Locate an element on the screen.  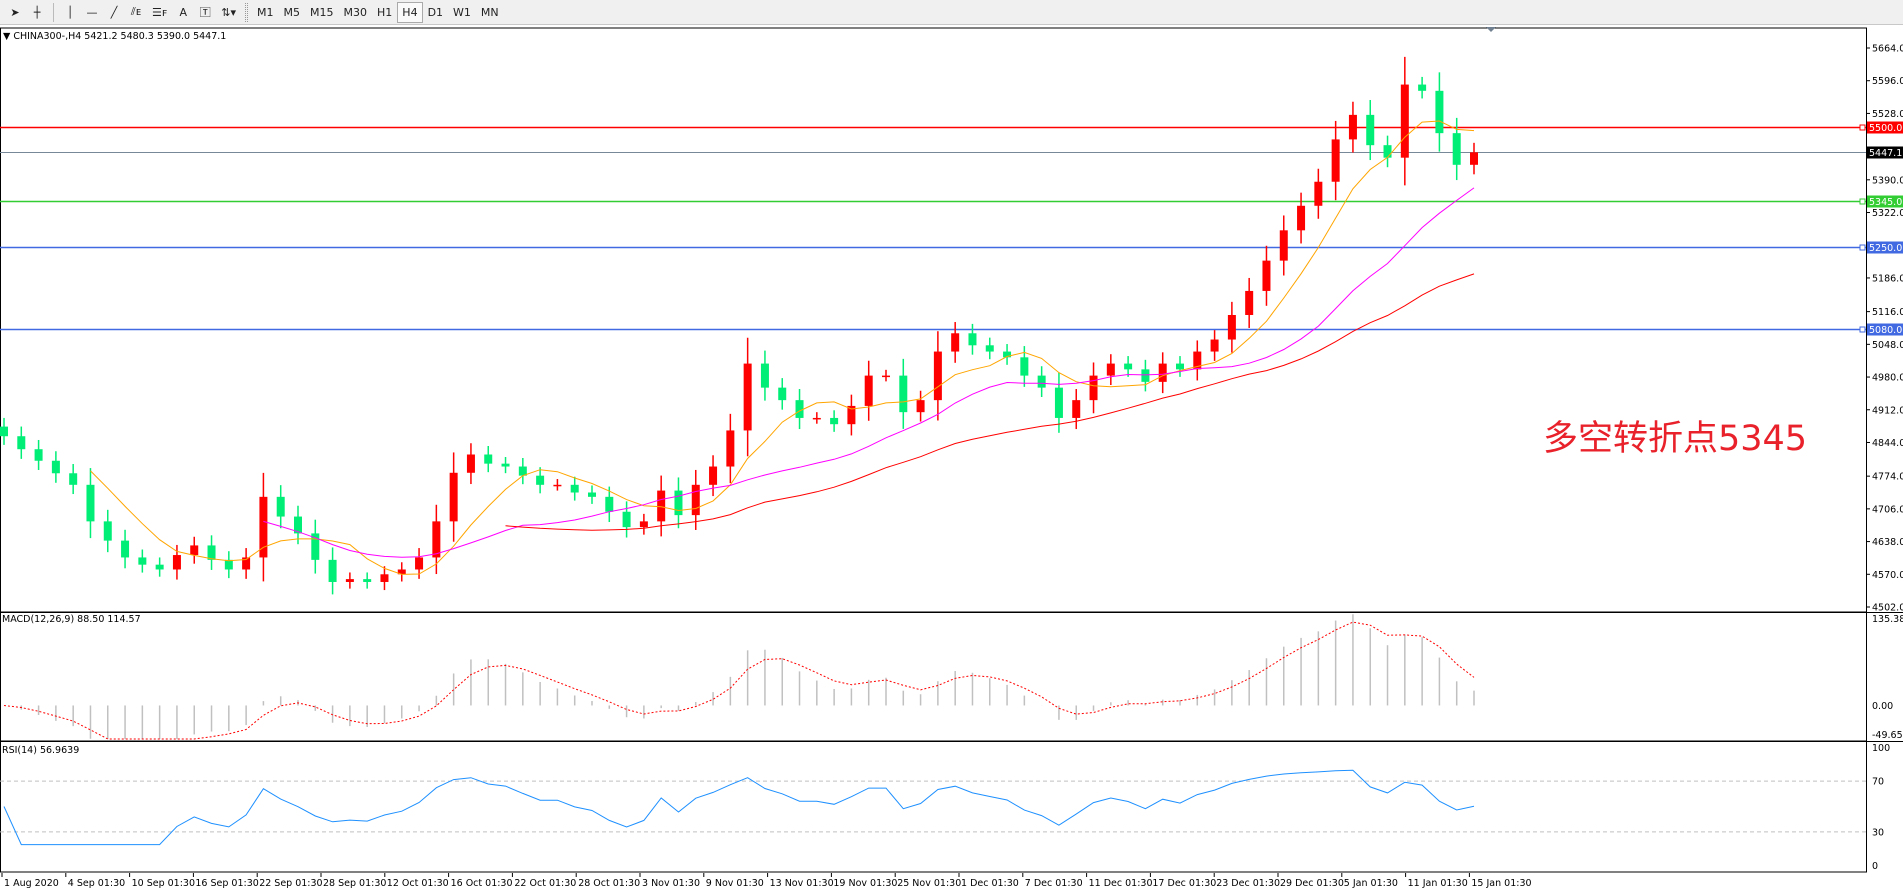
text-button: A is located at coordinates (183, 12).